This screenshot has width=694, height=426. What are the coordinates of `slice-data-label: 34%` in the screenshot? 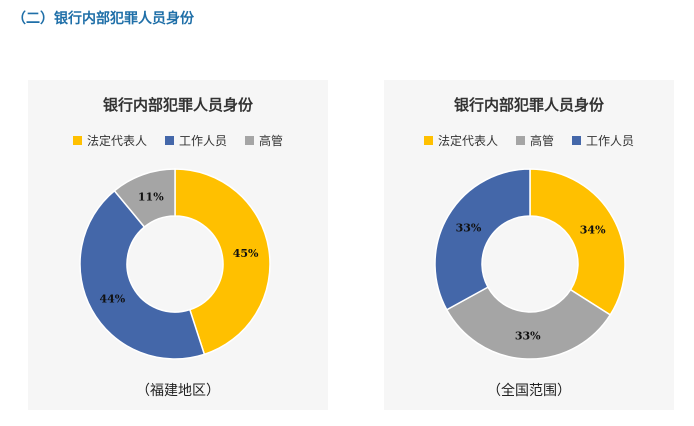 It's located at (593, 230).